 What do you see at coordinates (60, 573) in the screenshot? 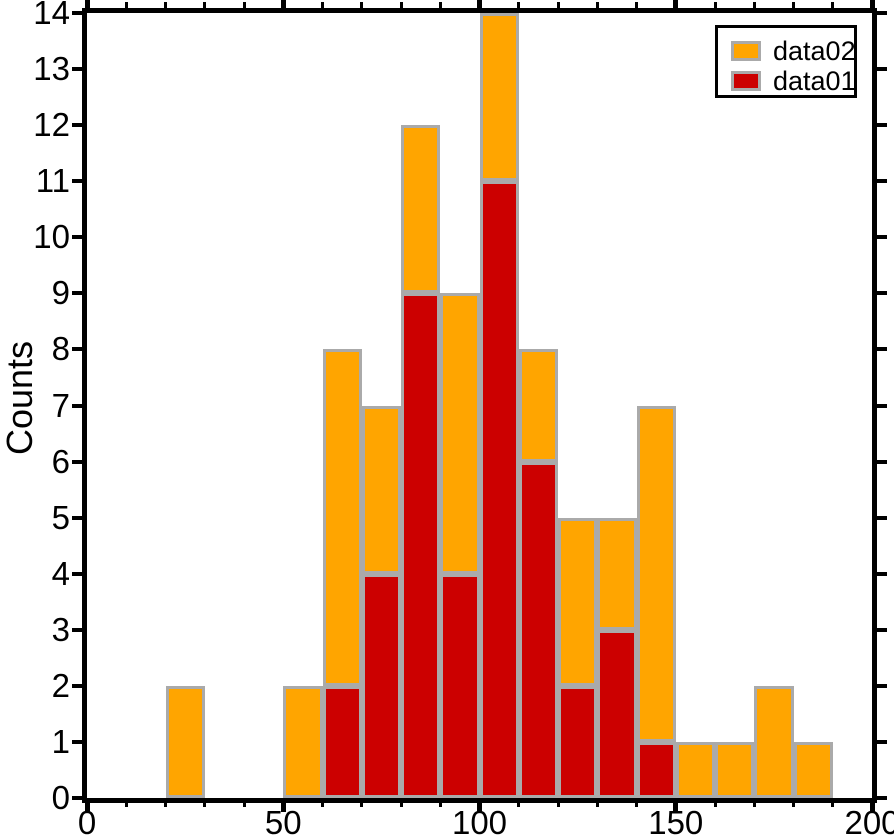
I see `y-tick-label: 4` at bounding box center [60, 573].